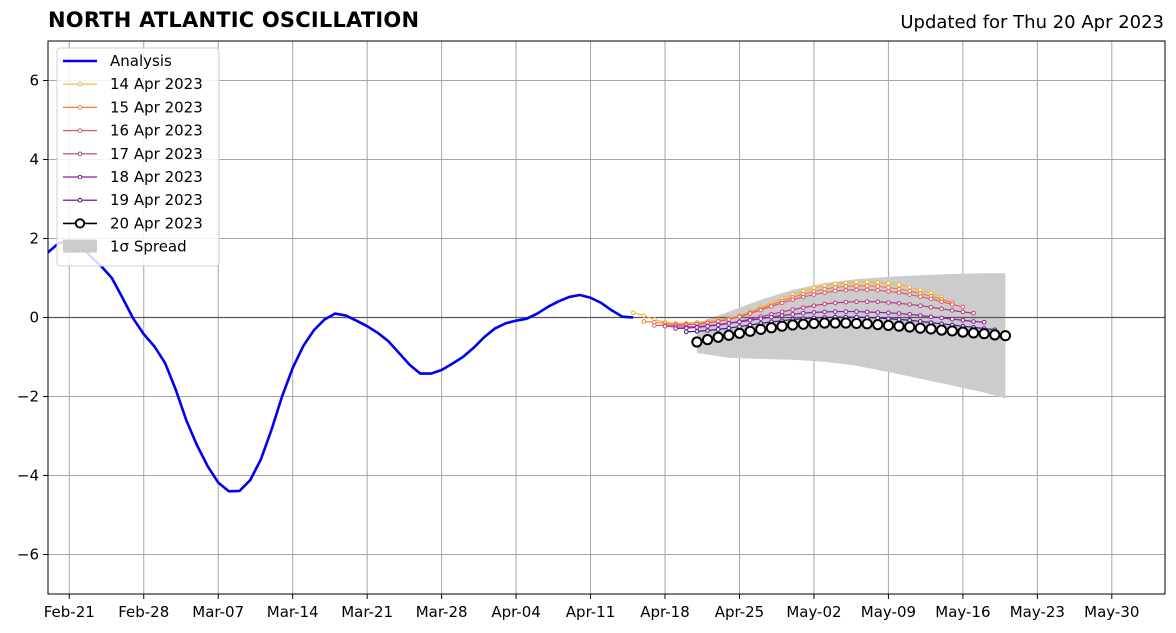  I want to click on legend-label: 19 Apr 2023, so click(156, 200).